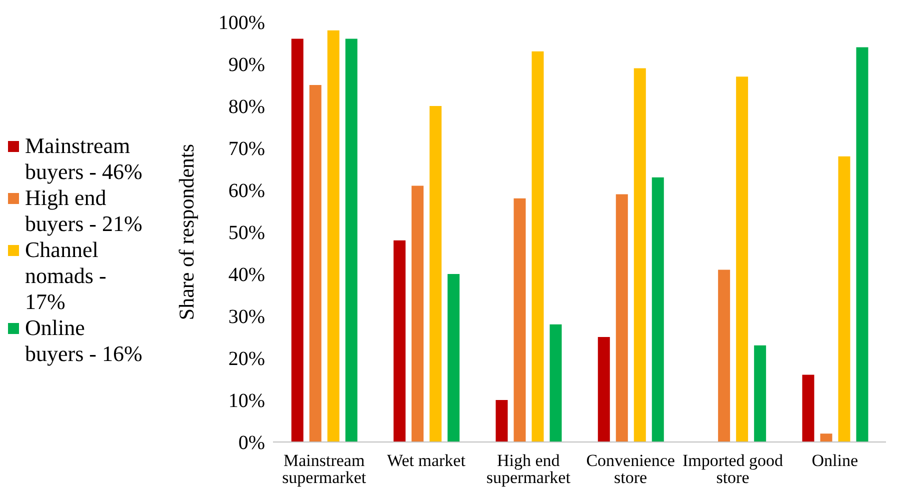  Describe the element at coordinates (84, 159) in the screenshot. I see `legend-label: Mainstream buyers - 46%` at that location.